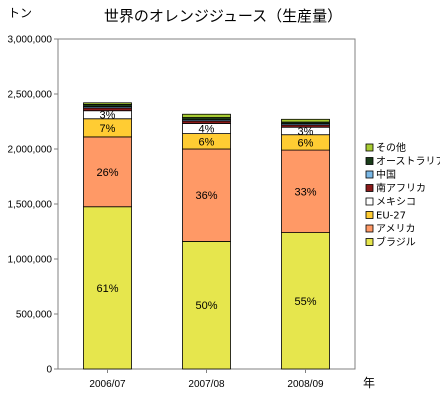 Image resolution: width=440 pixels, height=401 pixels. I want to click on data-label: 7%, so click(108, 129).